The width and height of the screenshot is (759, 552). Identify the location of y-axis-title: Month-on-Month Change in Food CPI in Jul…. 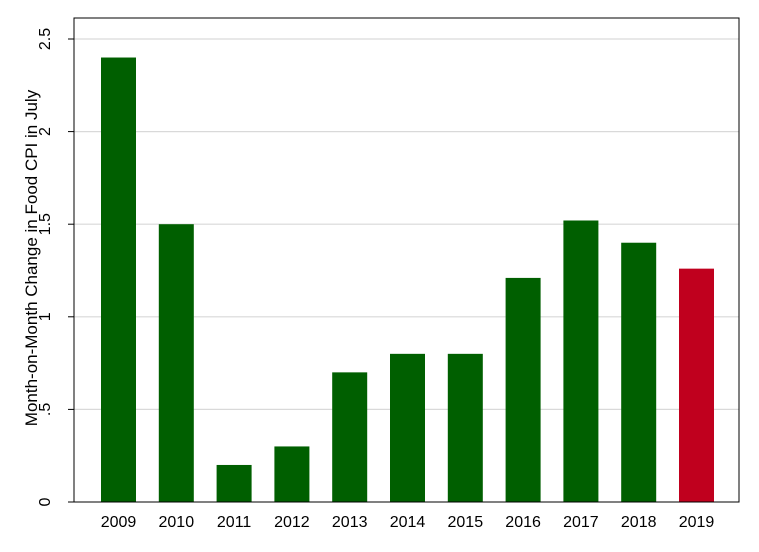
(31, 257).